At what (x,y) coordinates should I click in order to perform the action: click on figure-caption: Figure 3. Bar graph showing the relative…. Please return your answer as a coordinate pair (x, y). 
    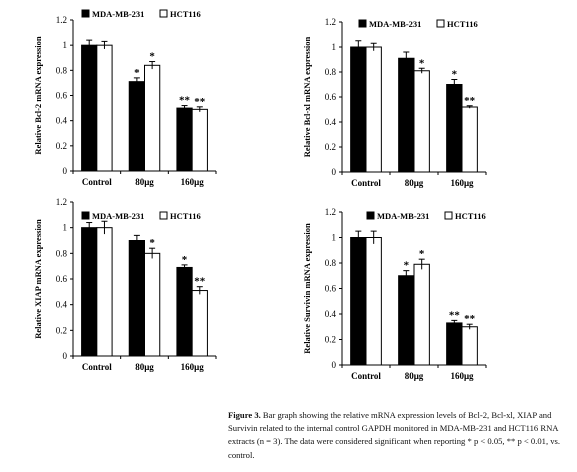
    Looking at the image, I should click on (400, 435).